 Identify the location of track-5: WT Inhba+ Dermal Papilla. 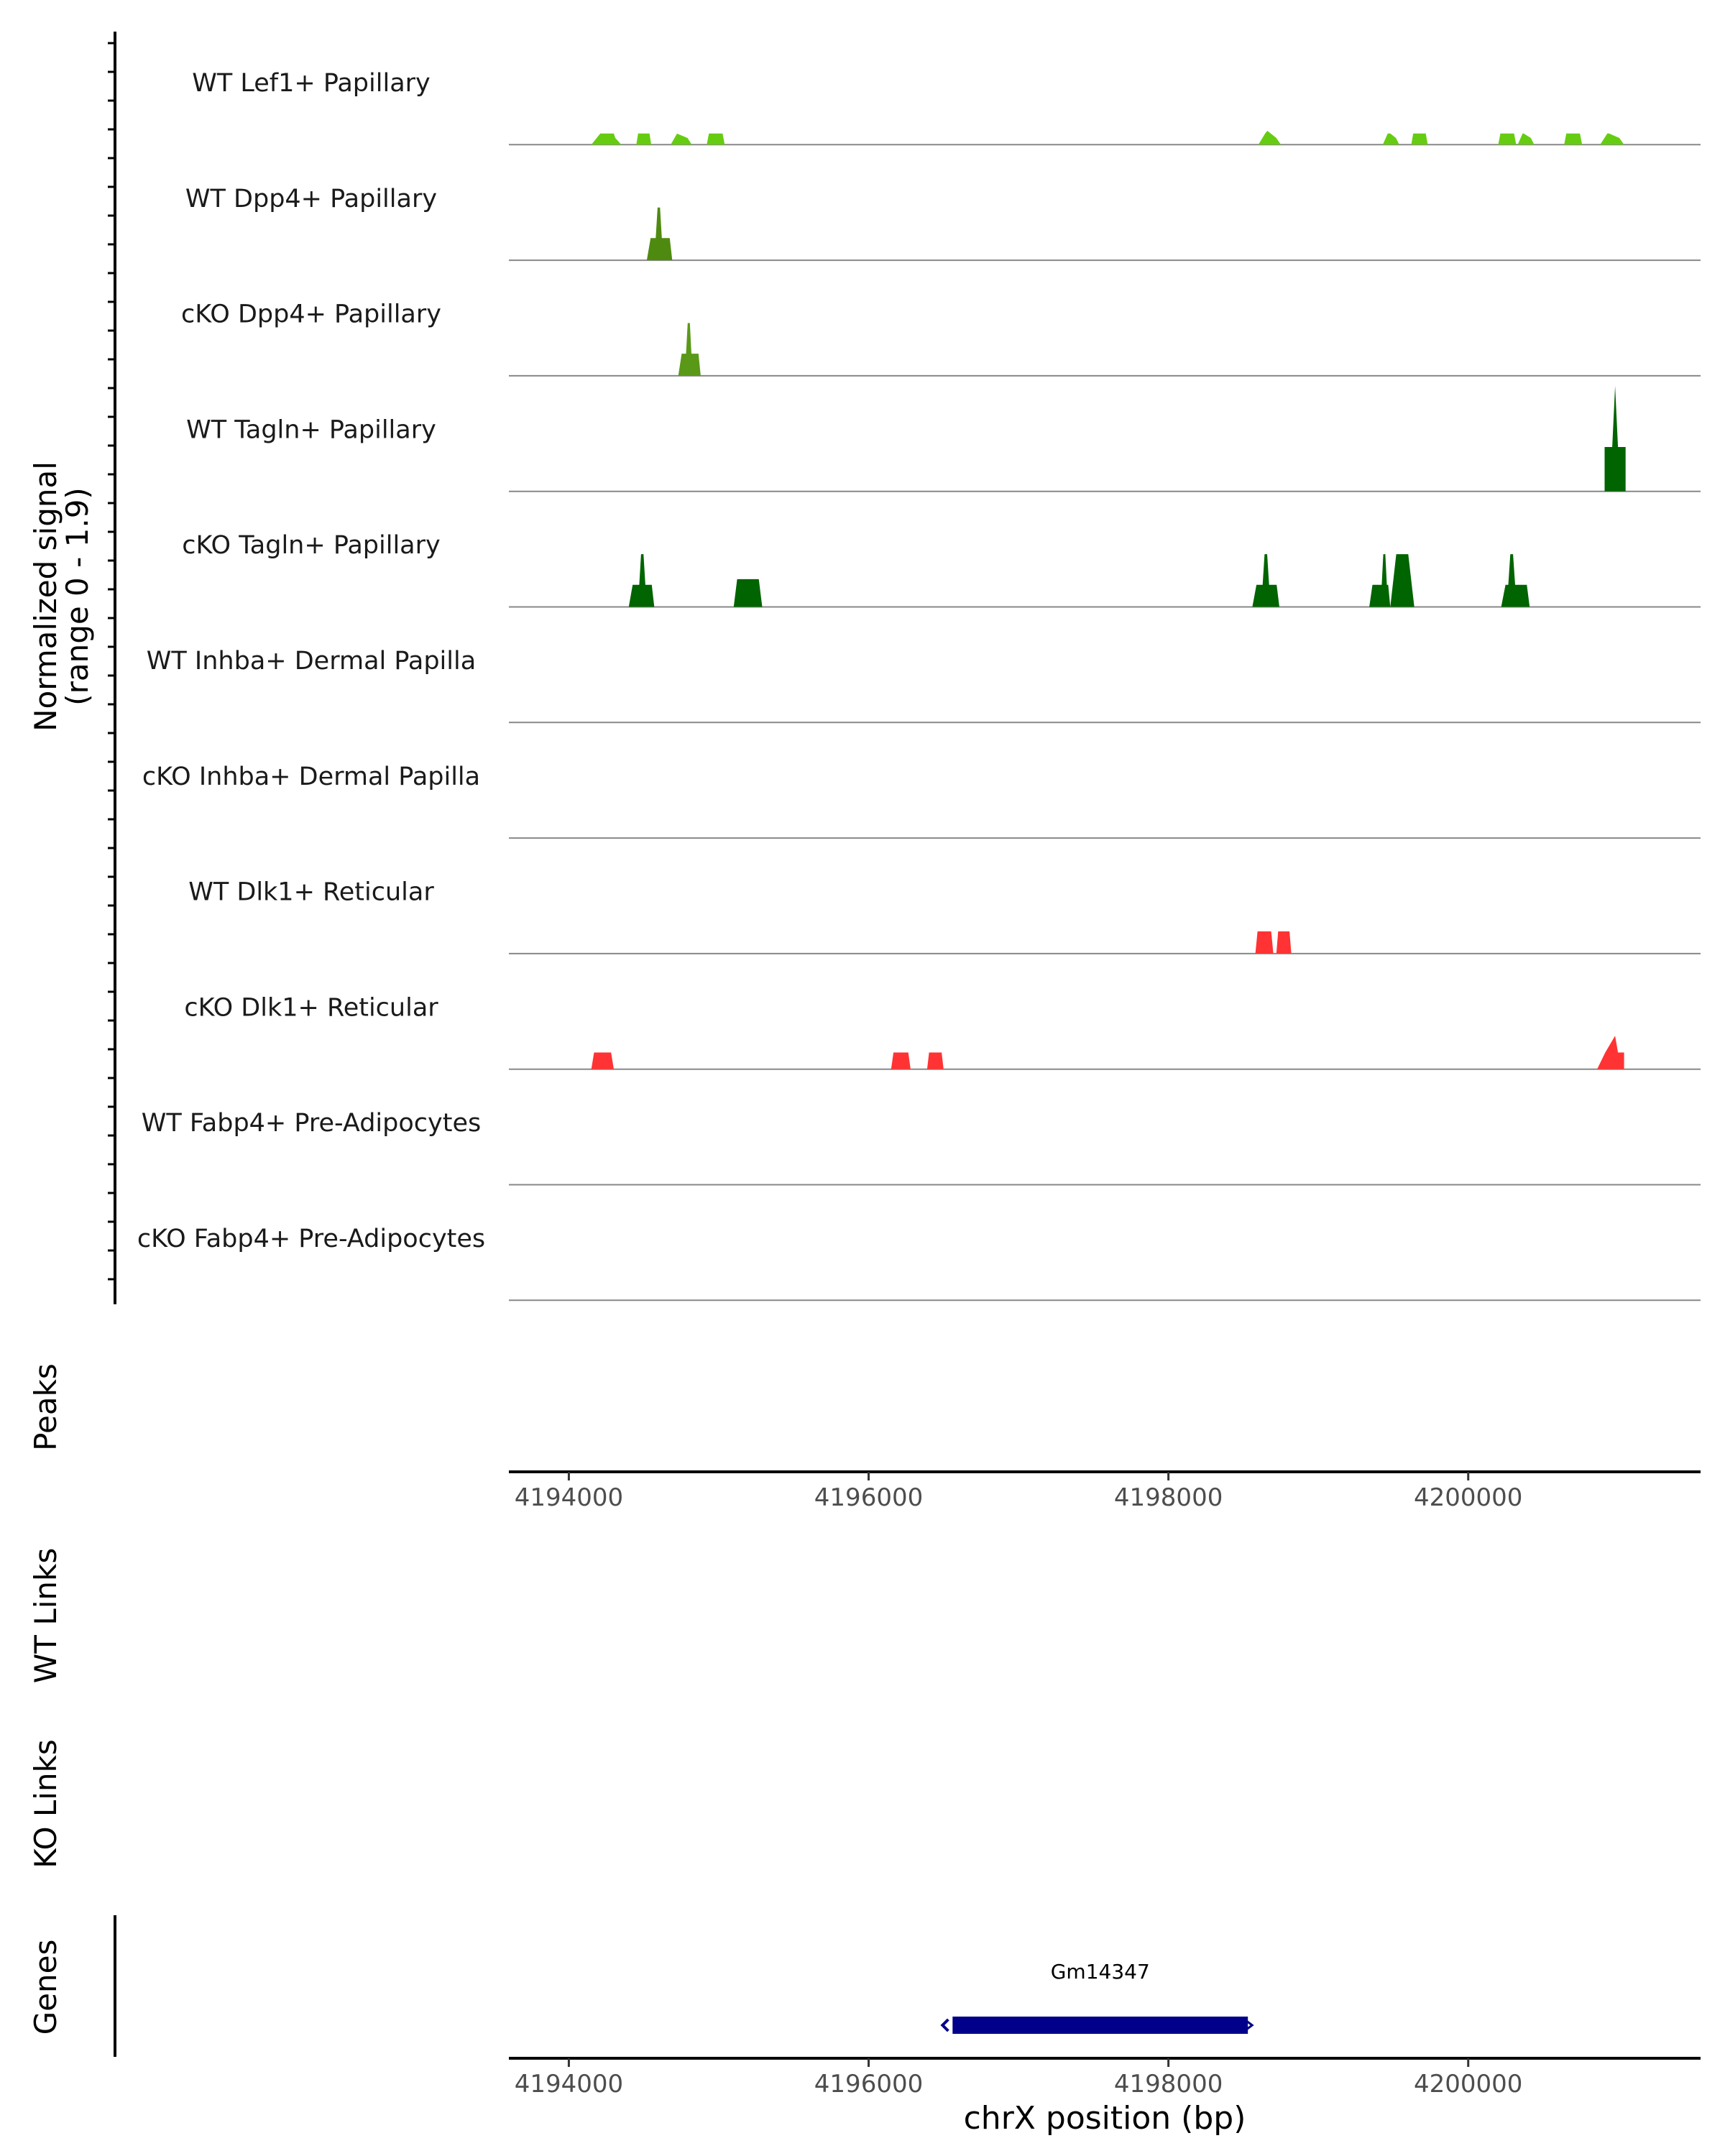
(924, 685).